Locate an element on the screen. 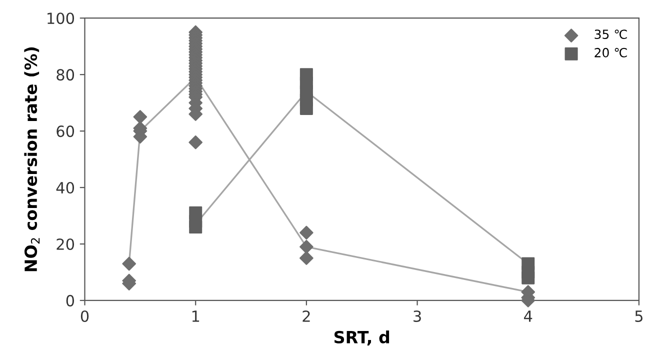 The image size is (652, 362). y-tick-label: 80 is located at coordinates (65, 75).